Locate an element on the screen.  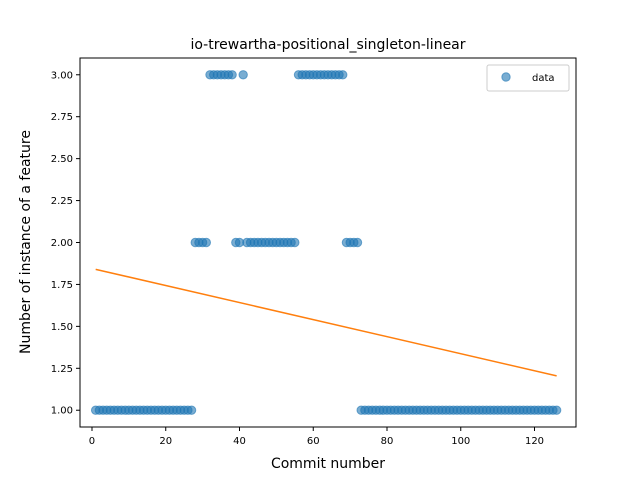
y-tick-label: 1.00 is located at coordinates (62, 411).